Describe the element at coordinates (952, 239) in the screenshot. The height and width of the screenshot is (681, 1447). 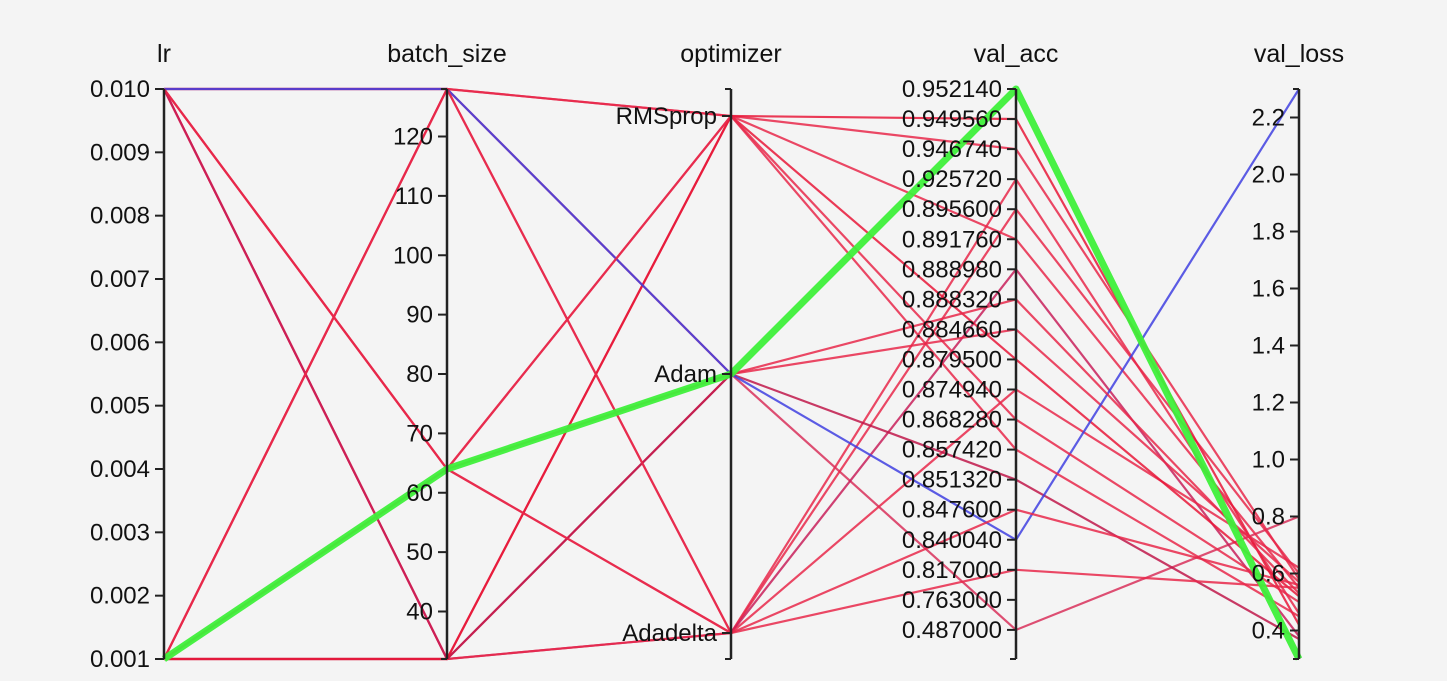
I see `tick-label: 0.891760` at that location.